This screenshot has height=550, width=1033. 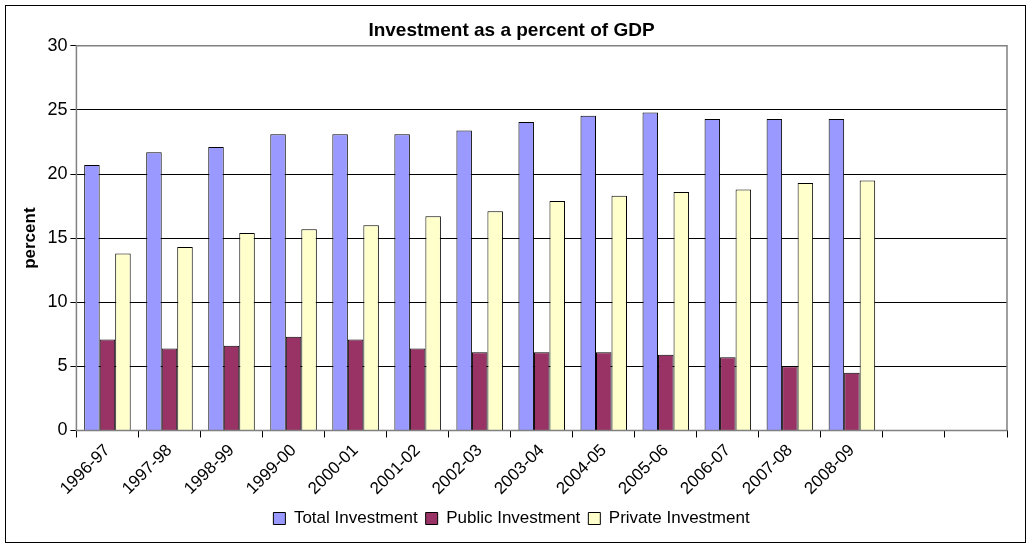 What do you see at coordinates (62, 429) in the screenshot?
I see `y-tick-label: 0` at bounding box center [62, 429].